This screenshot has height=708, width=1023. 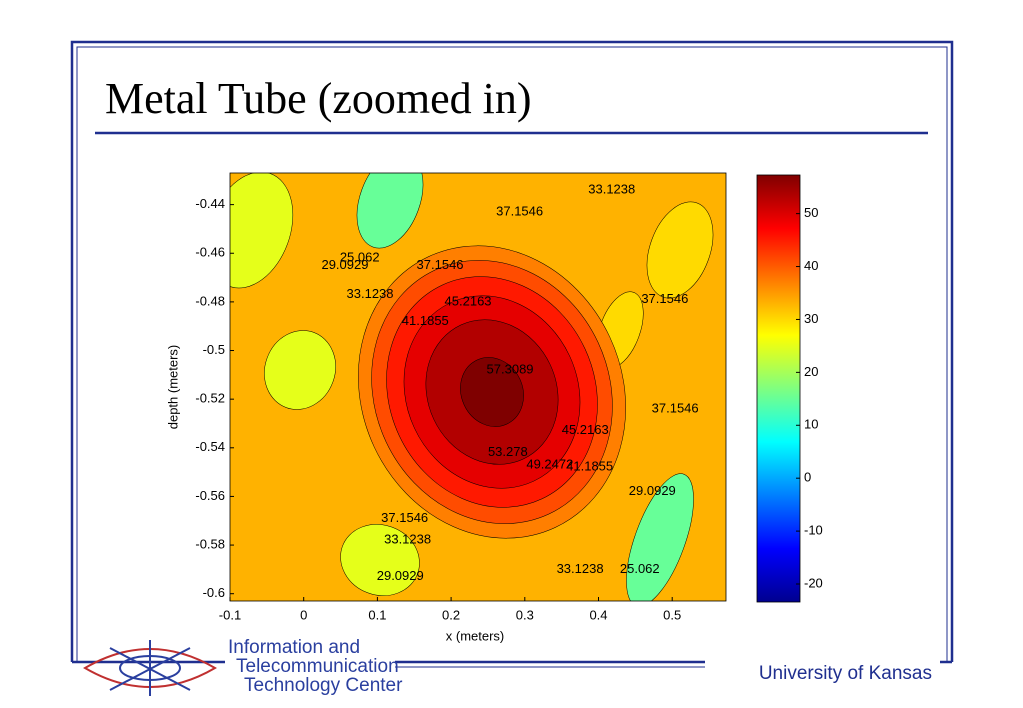 I want to click on y-tick-label: -0.48, so click(x=210, y=300).